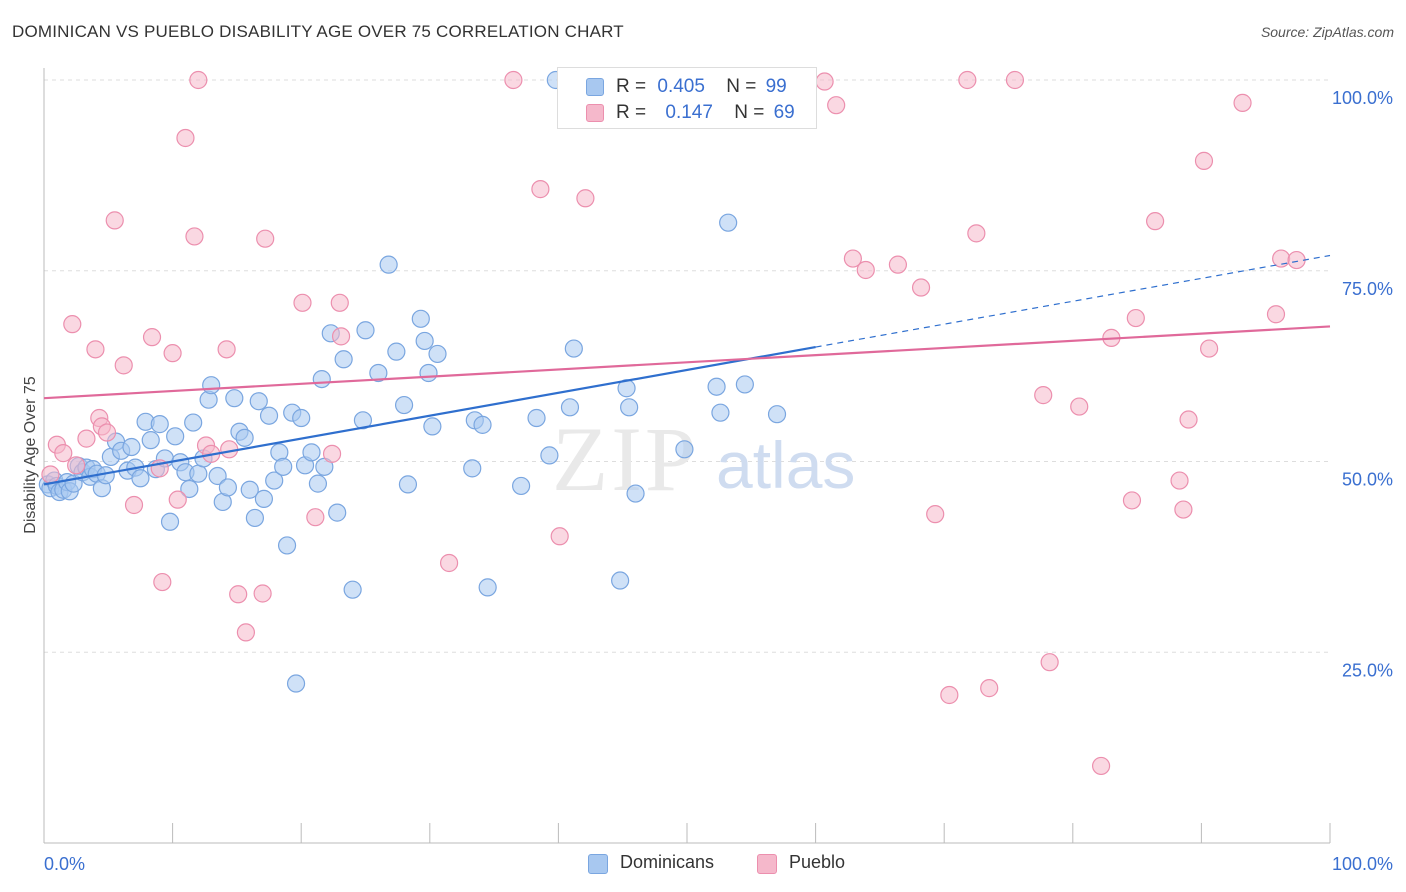  I want to click on legend-n-value: 69, so click(784, 112).